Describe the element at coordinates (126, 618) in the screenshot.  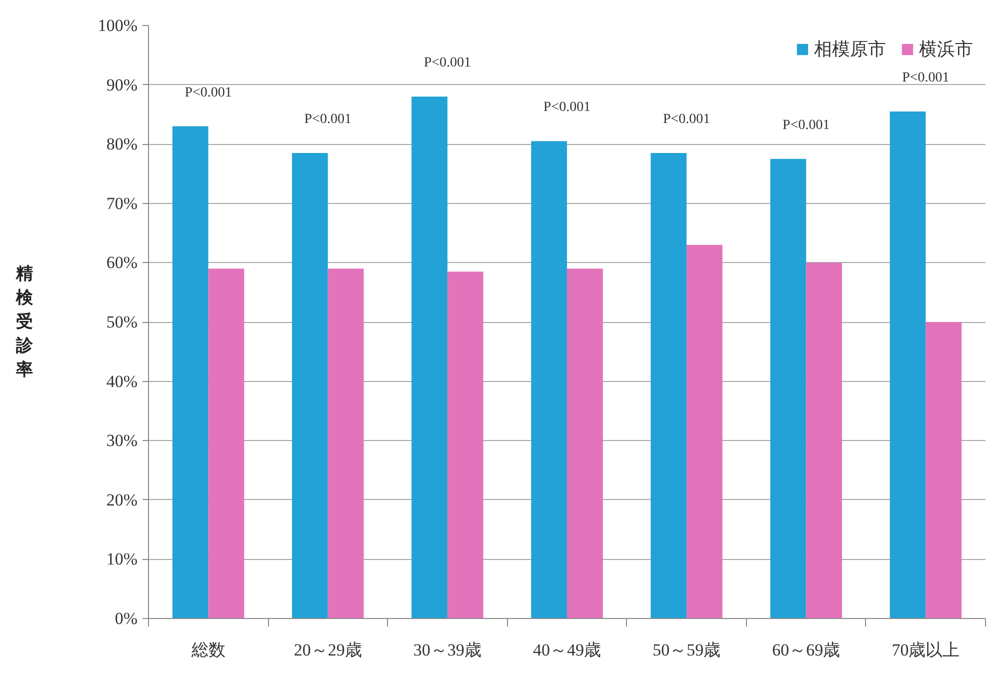
I see `y-tick-label: 0%` at that location.